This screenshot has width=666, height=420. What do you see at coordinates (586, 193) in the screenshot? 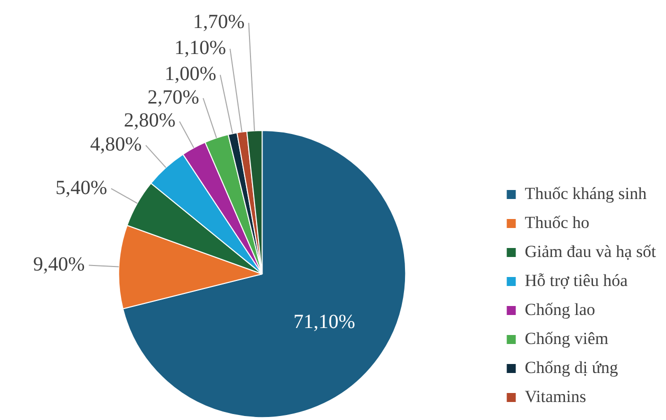
I see `legend-label: Thuốc kháng sinh` at bounding box center [586, 193].